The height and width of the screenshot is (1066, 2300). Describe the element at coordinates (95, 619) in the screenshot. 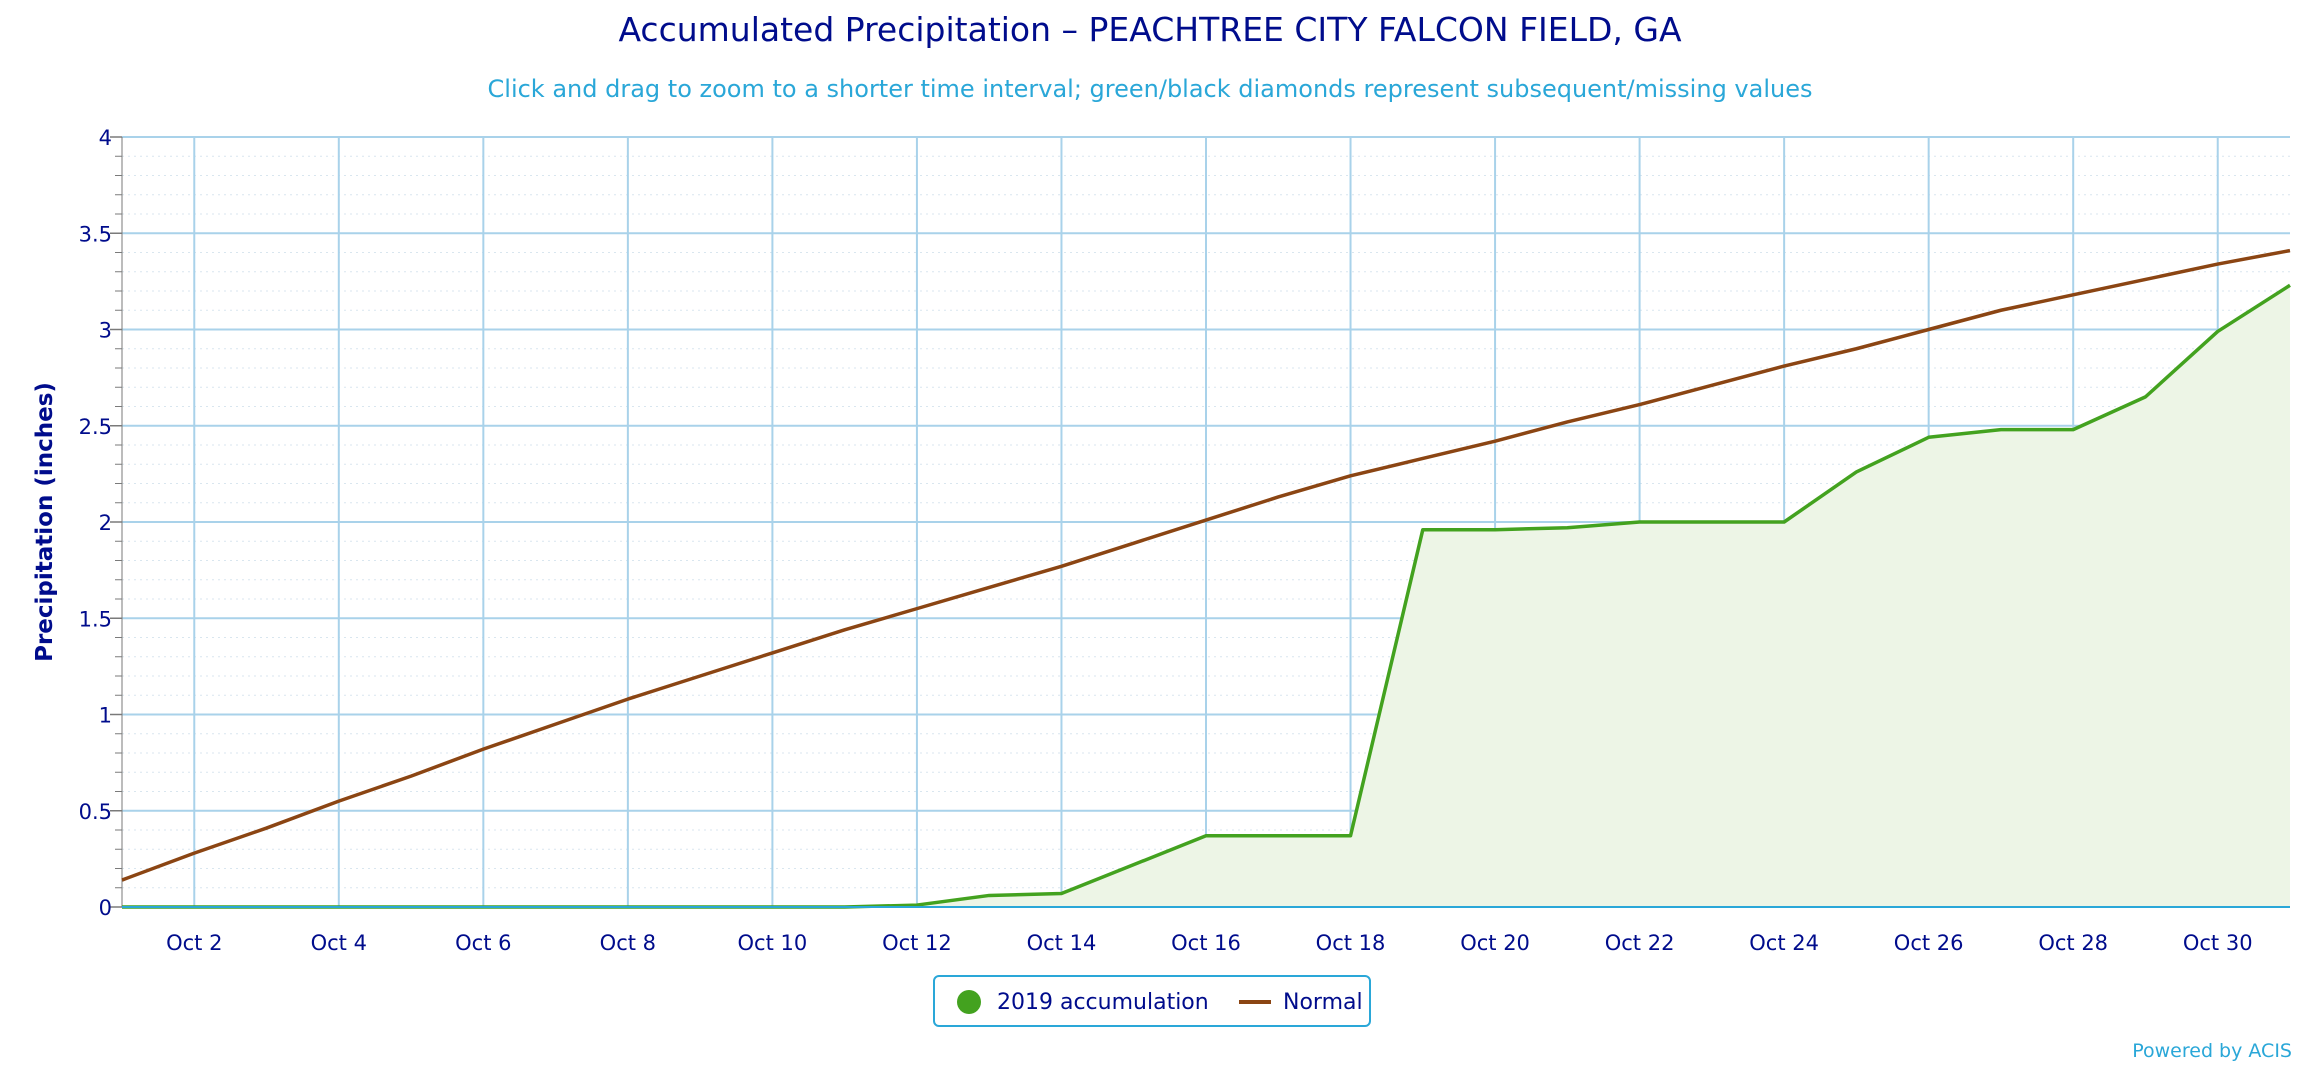

I see `y-tick-label: 1.5` at that location.